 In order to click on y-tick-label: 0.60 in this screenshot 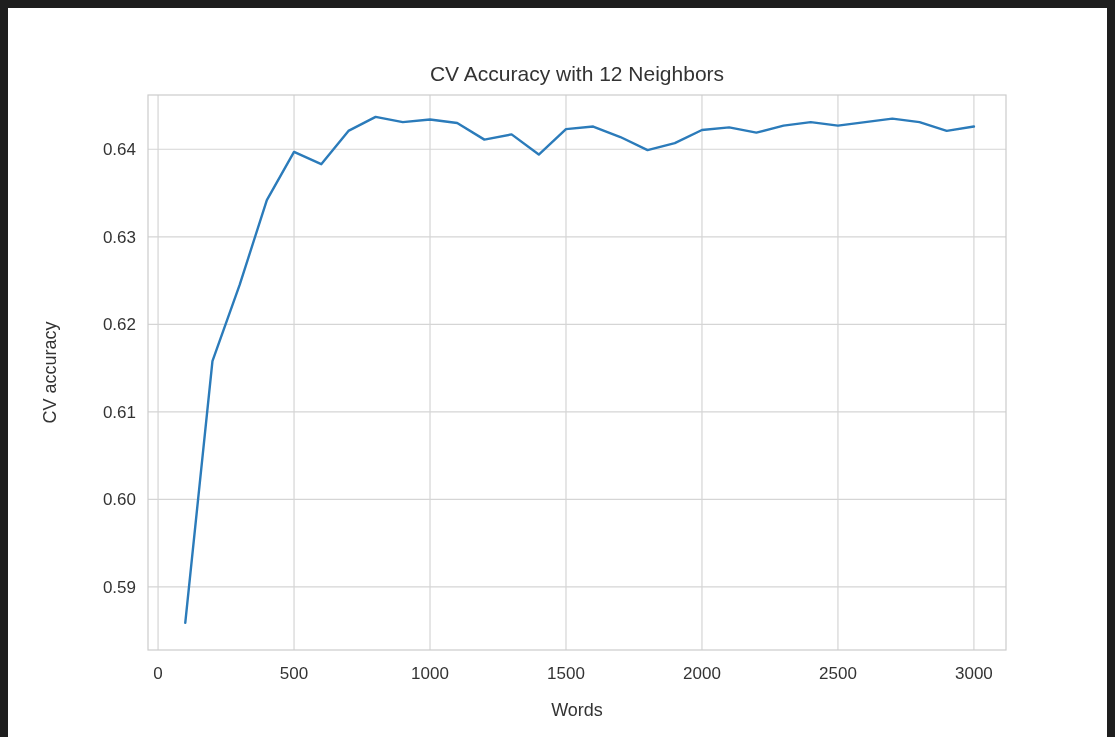, I will do `click(119, 500)`.